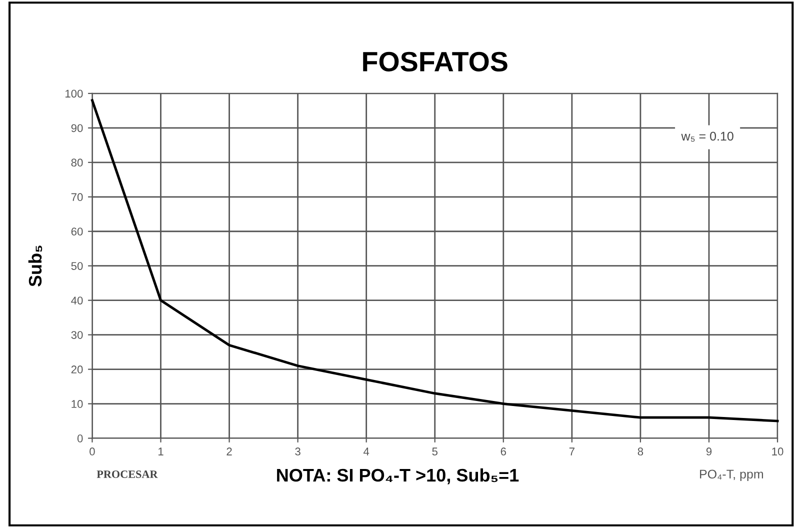 This screenshot has height=528, width=795. What do you see at coordinates (731, 476) in the screenshot?
I see `x-axis-title: PO₄-T, ppm` at bounding box center [731, 476].